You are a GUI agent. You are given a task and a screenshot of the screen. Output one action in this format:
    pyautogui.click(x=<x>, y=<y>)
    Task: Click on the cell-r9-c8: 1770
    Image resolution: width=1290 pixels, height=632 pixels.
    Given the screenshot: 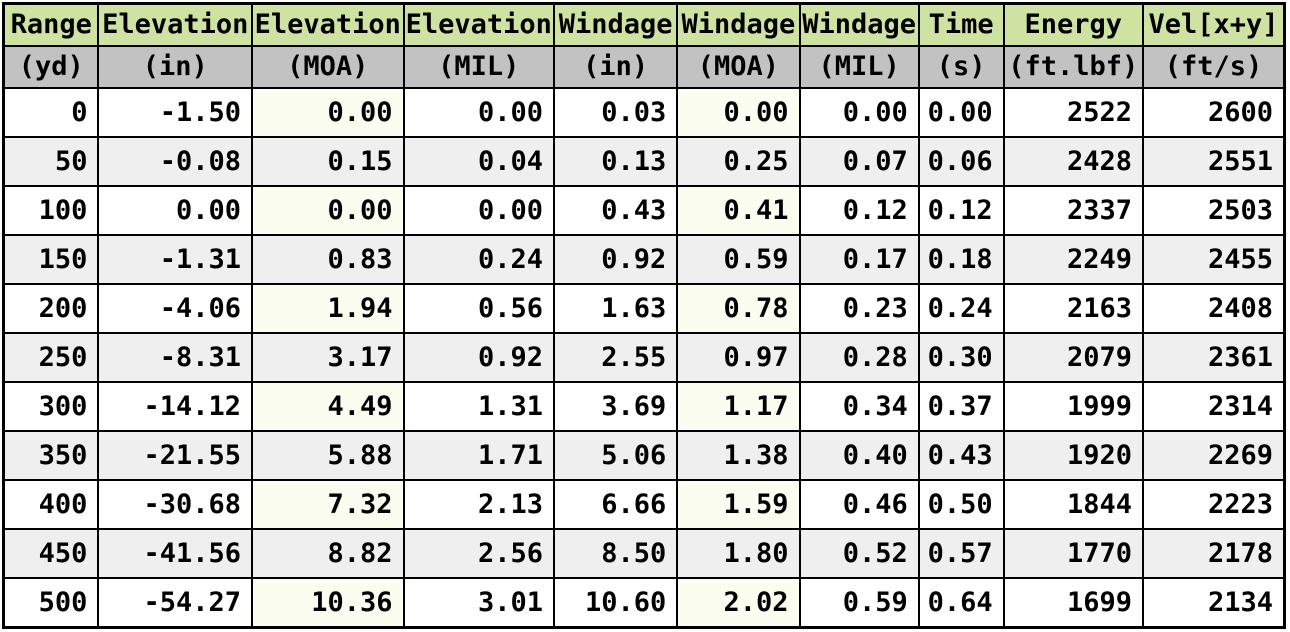 What is the action you would take?
    pyautogui.click(x=1073, y=554)
    